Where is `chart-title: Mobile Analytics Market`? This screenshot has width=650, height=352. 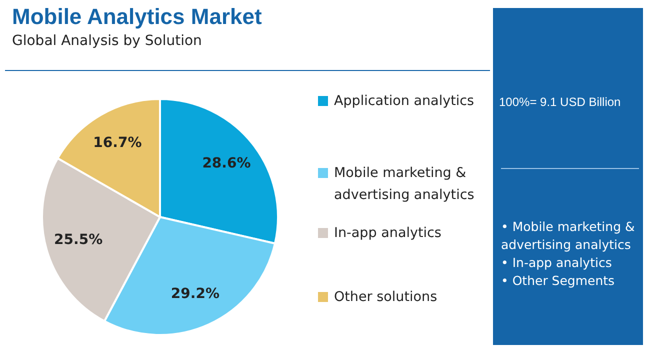
chart-title: Mobile Analytics Market is located at coordinates (137, 17).